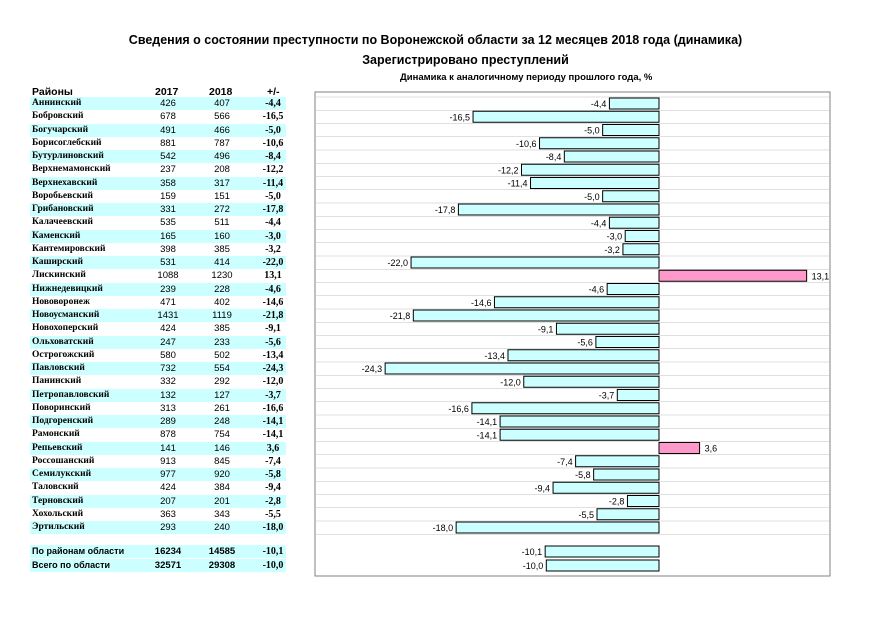 Image resolution: width=871 pixels, height=617 pixels. What do you see at coordinates (273, 170) in the screenshot?
I see `change-percent: -12,2` at bounding box center [273, 170].